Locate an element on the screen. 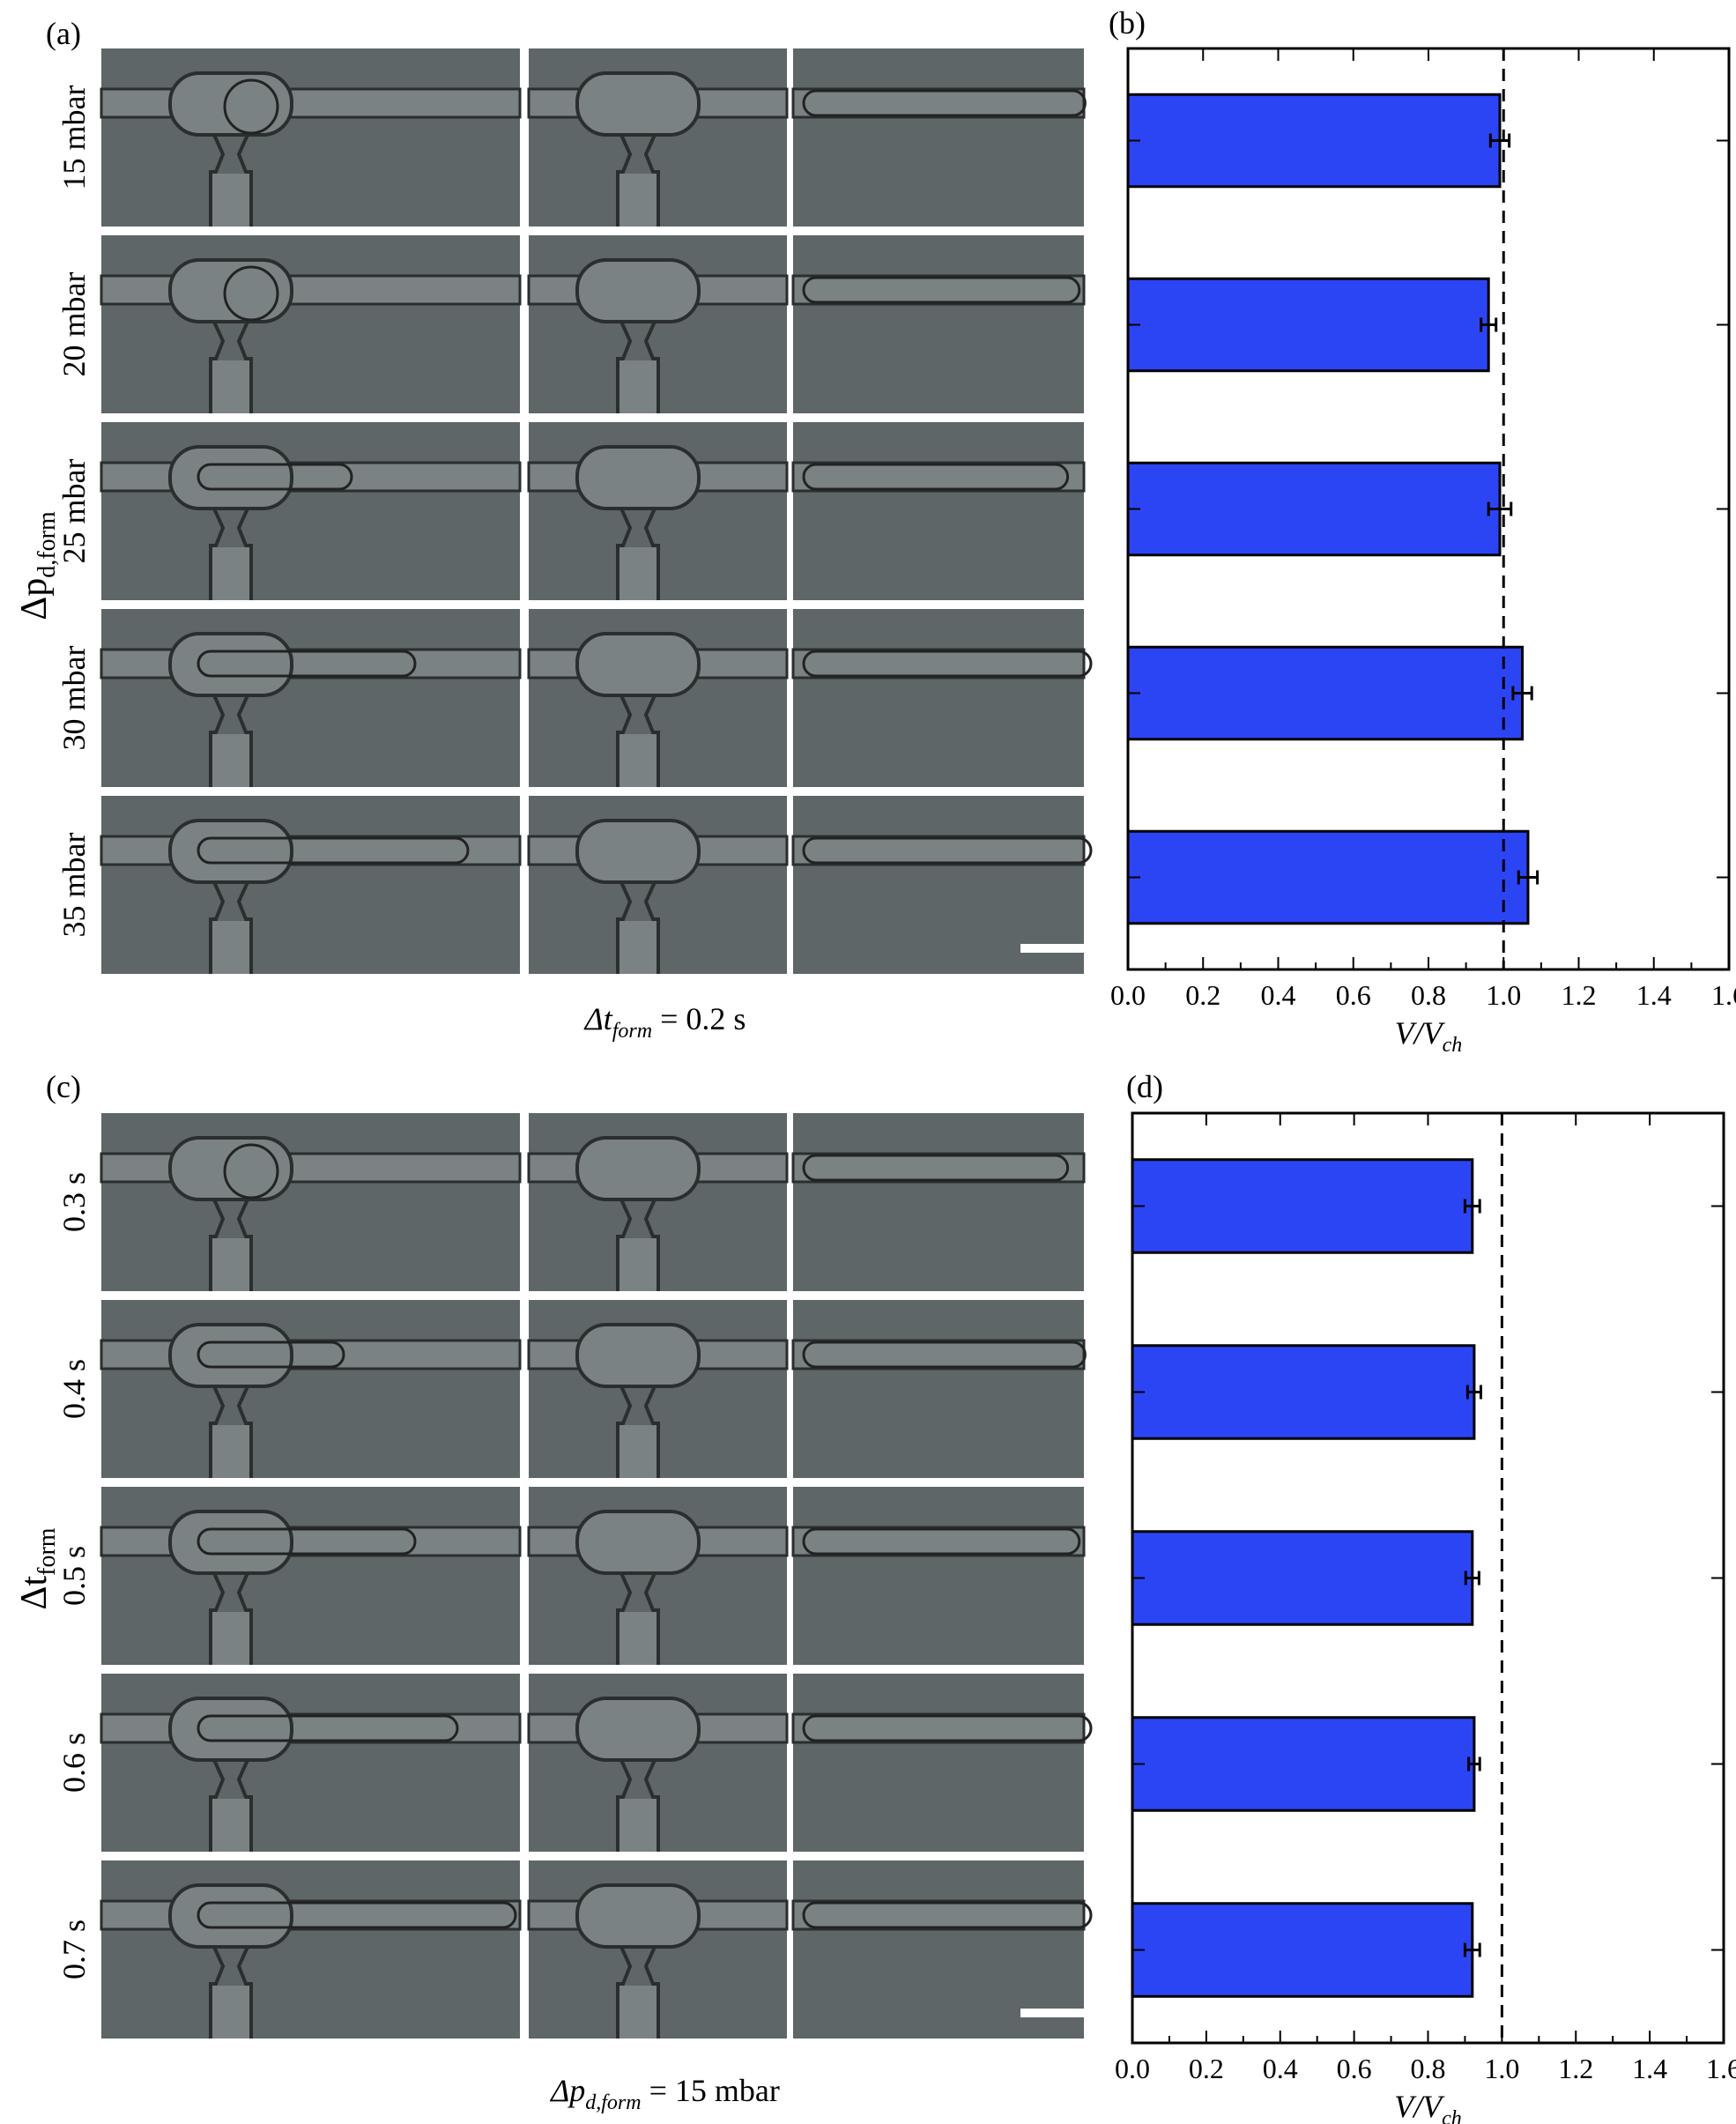 The image size is (1736, 2124). micrograph-row: 20 mbar is located at coordinates (571, 324).